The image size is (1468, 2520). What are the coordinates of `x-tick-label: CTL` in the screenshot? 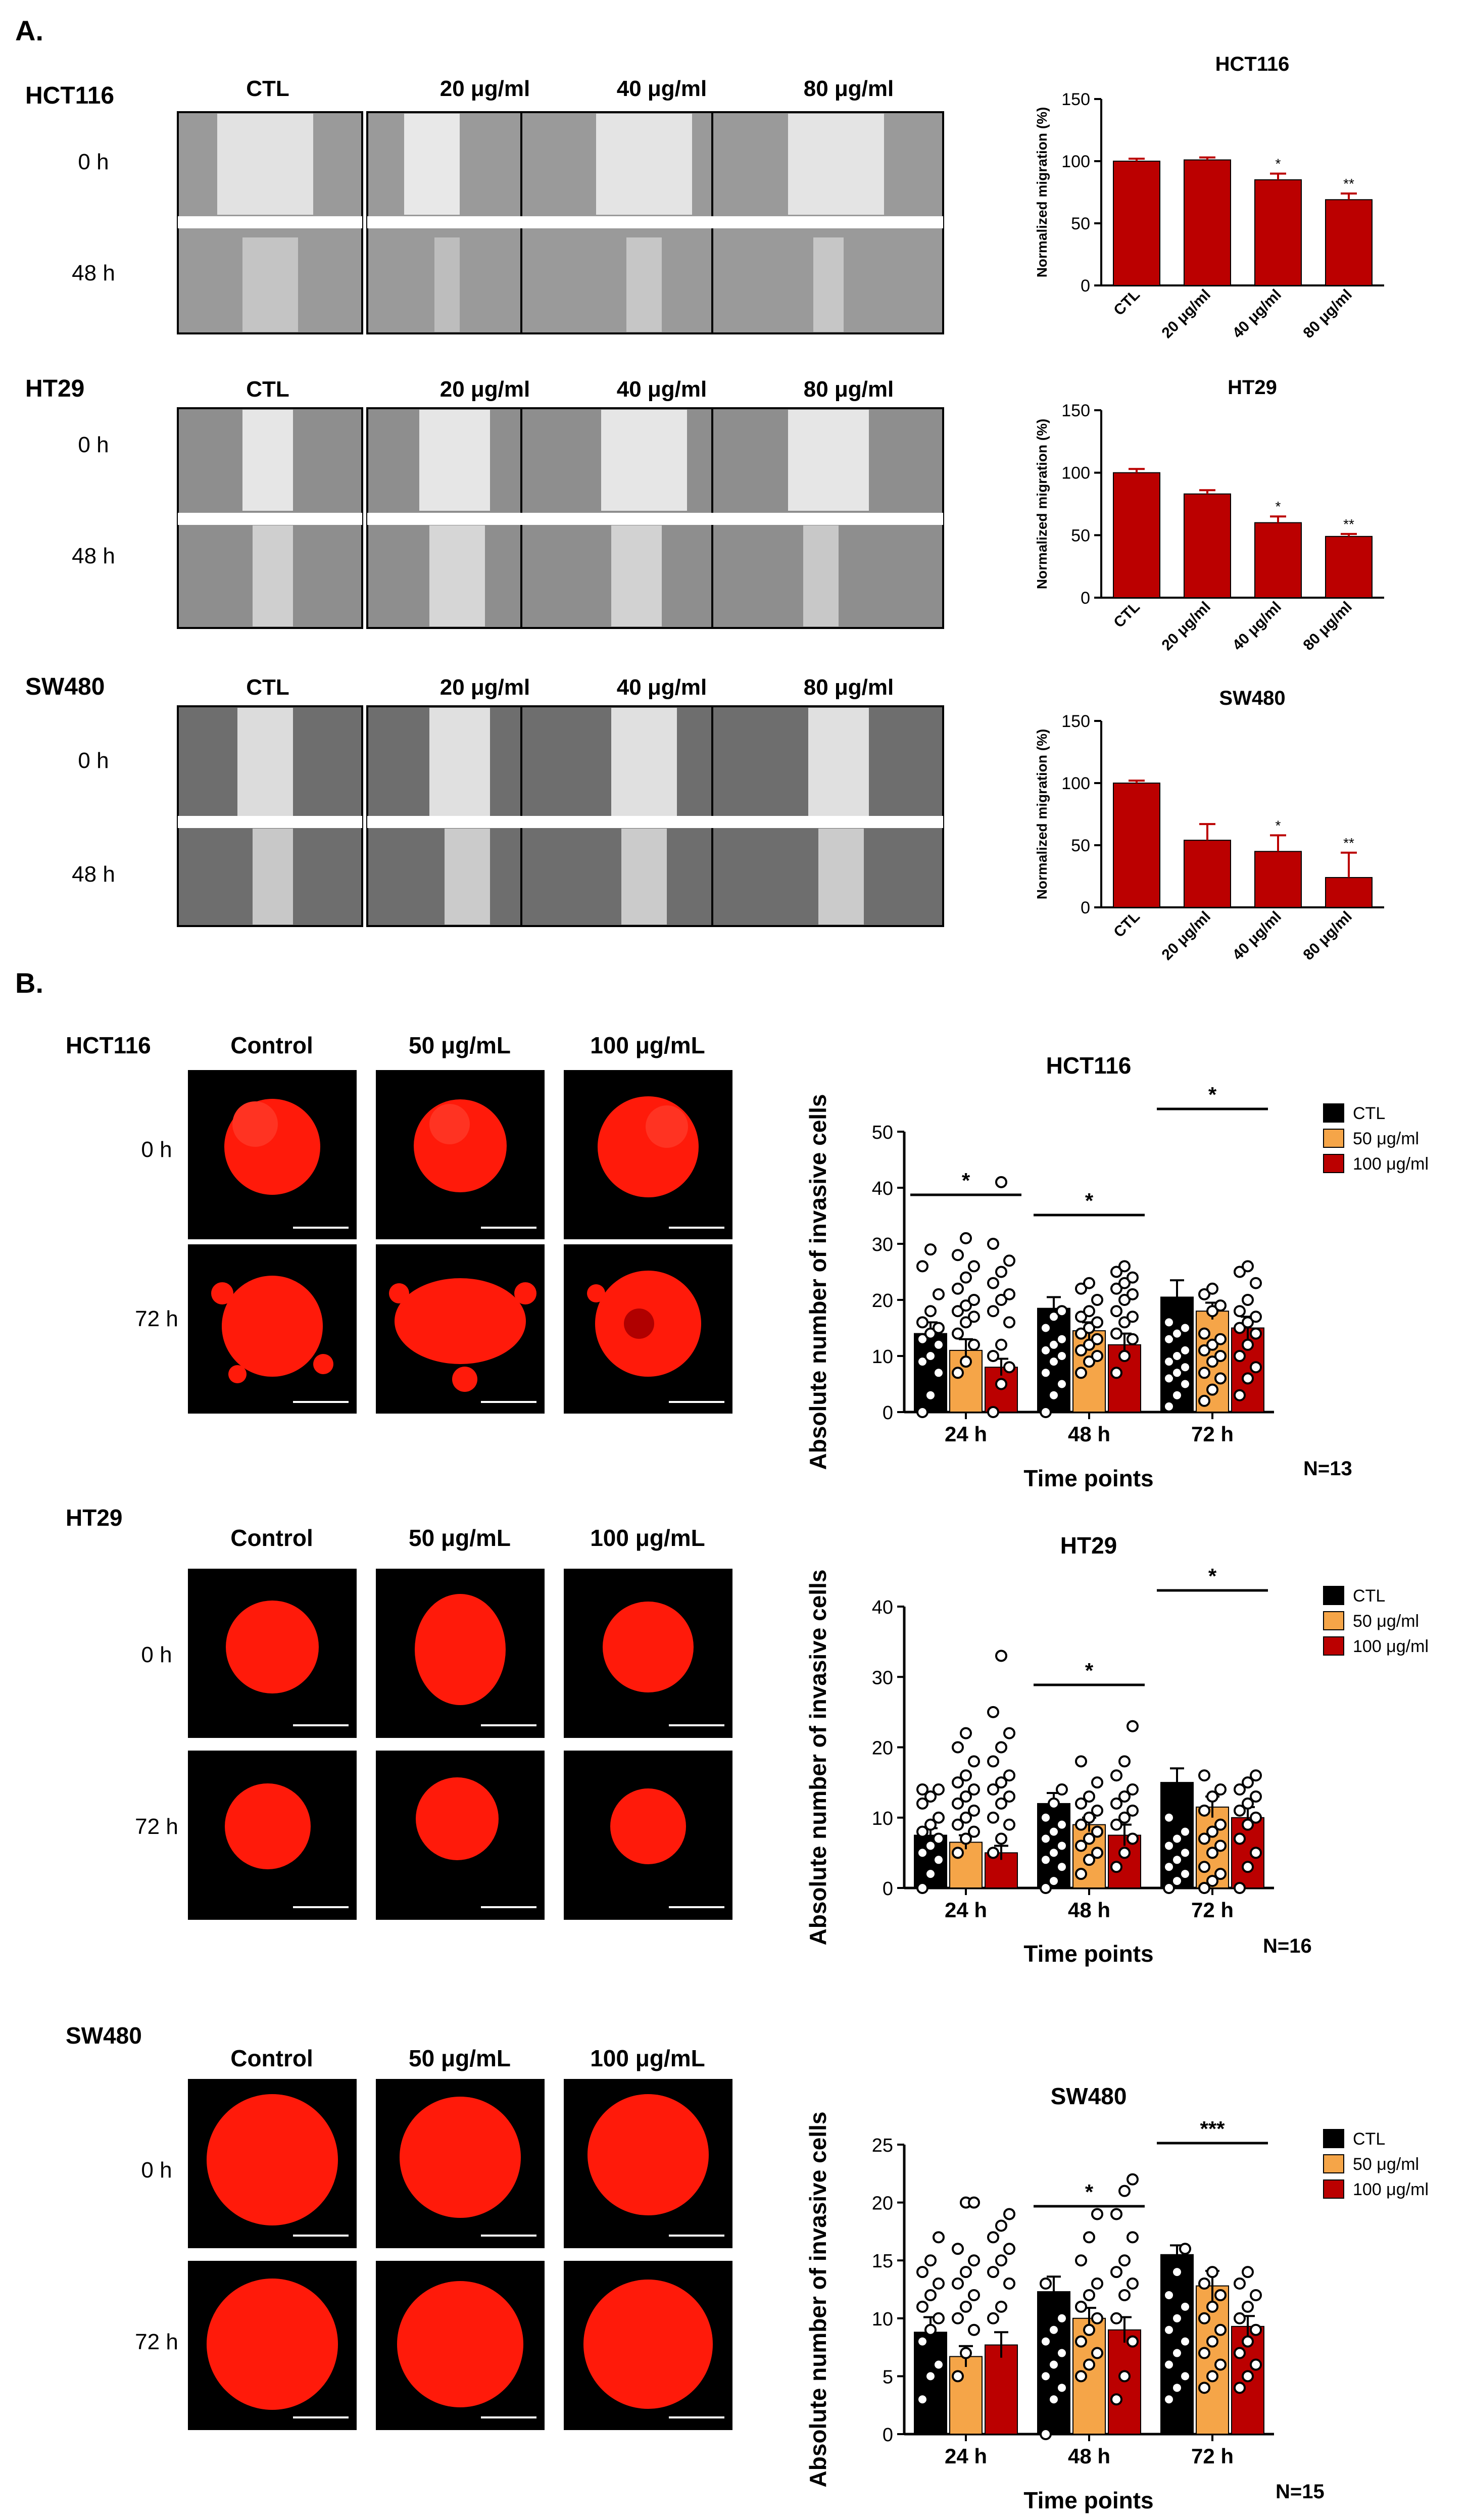 It's located at (1126, 924).